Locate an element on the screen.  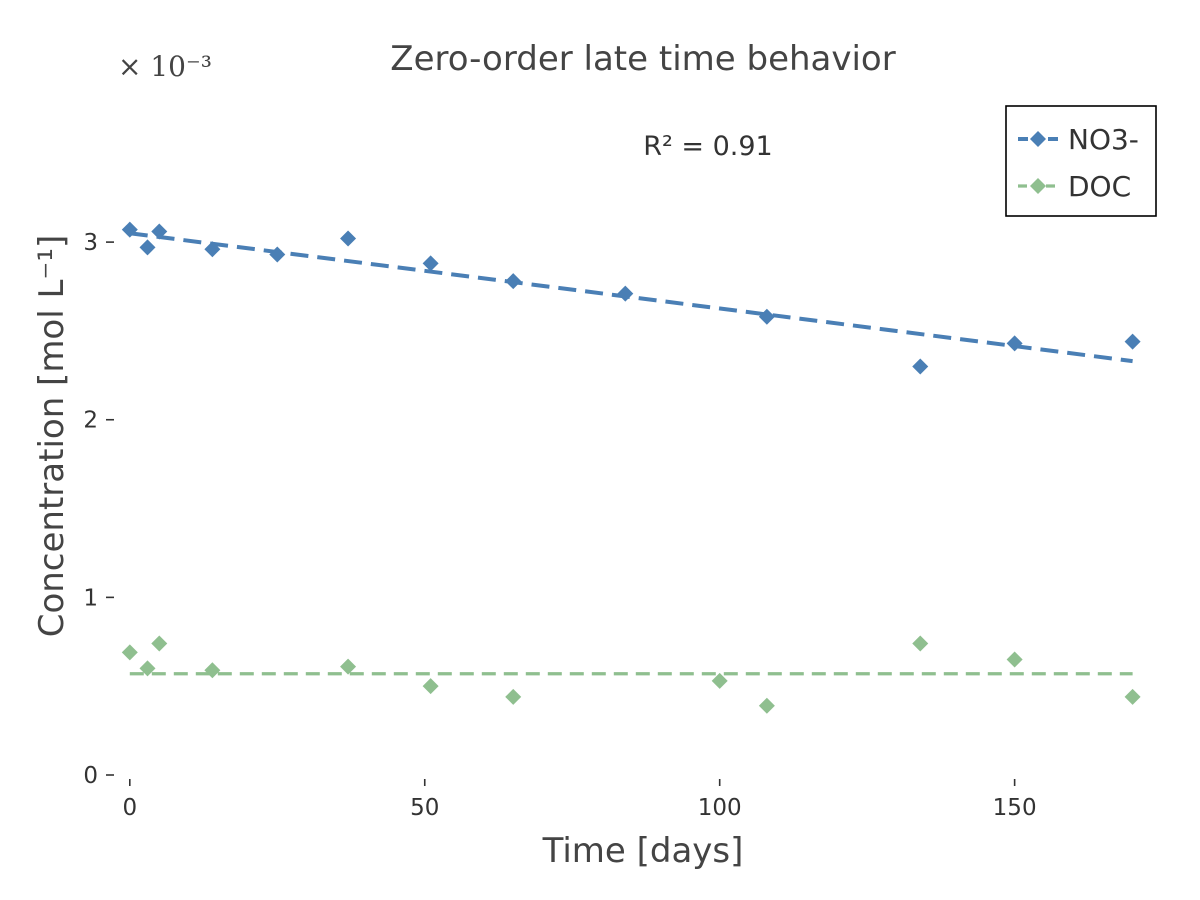
x-axis: 0 50 100 150 is located at coordinates (579, 800).